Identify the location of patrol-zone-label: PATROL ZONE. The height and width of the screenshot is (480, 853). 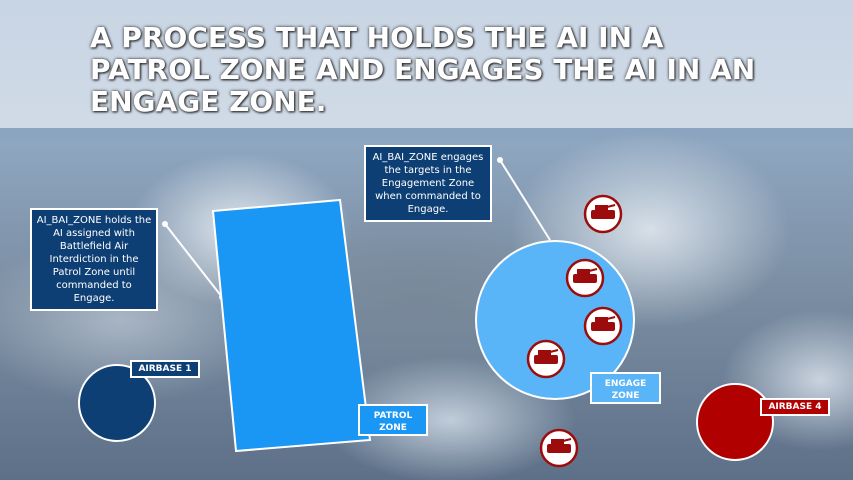
(393, 420).